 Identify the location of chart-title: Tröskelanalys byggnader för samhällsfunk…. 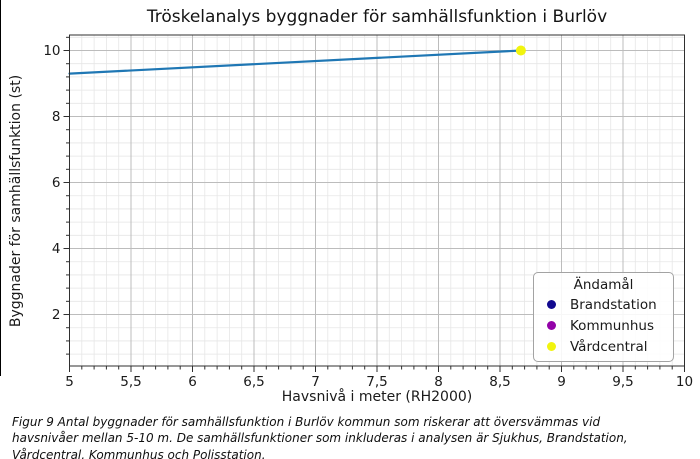
(377, 17).